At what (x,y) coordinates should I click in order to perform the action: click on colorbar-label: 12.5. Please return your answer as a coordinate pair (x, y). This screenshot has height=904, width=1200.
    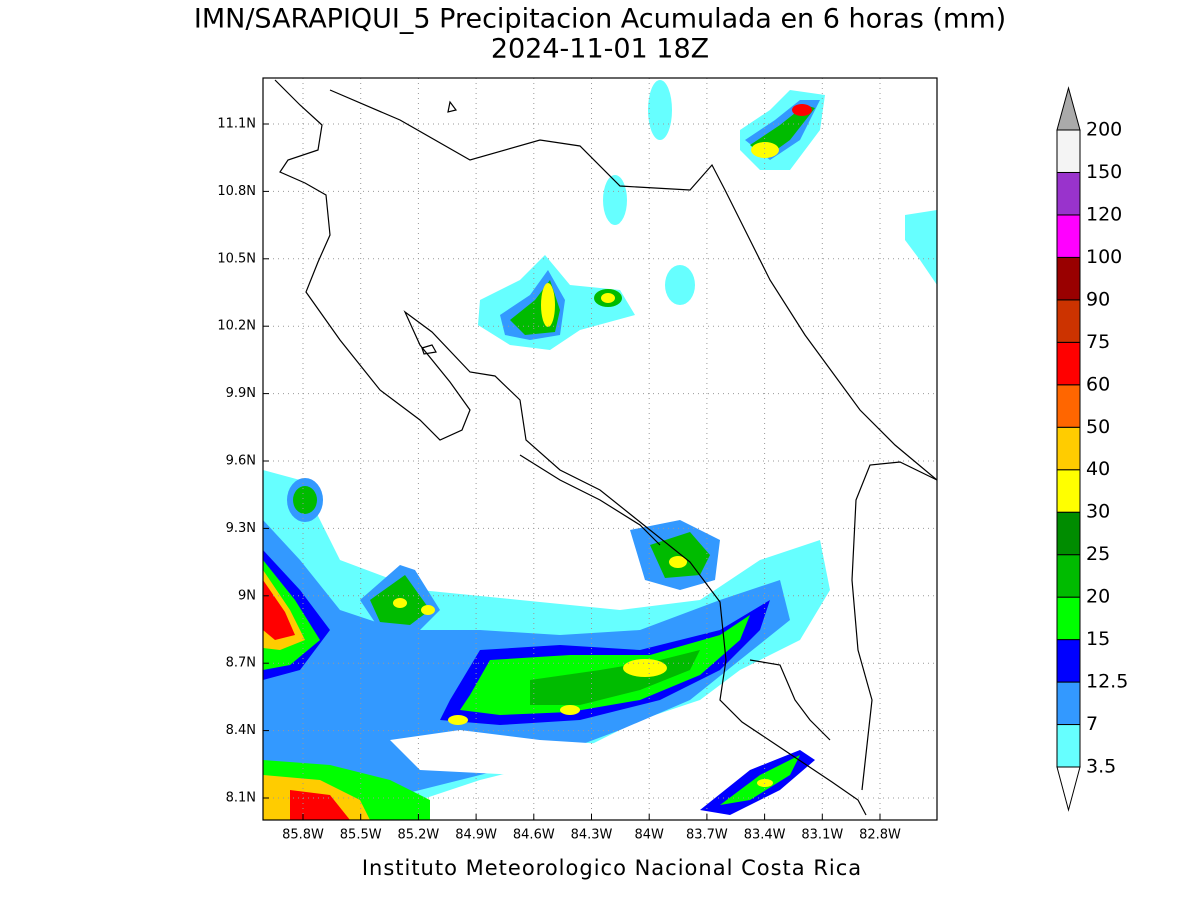
    Looking at the image, I should click on (1107, 682).